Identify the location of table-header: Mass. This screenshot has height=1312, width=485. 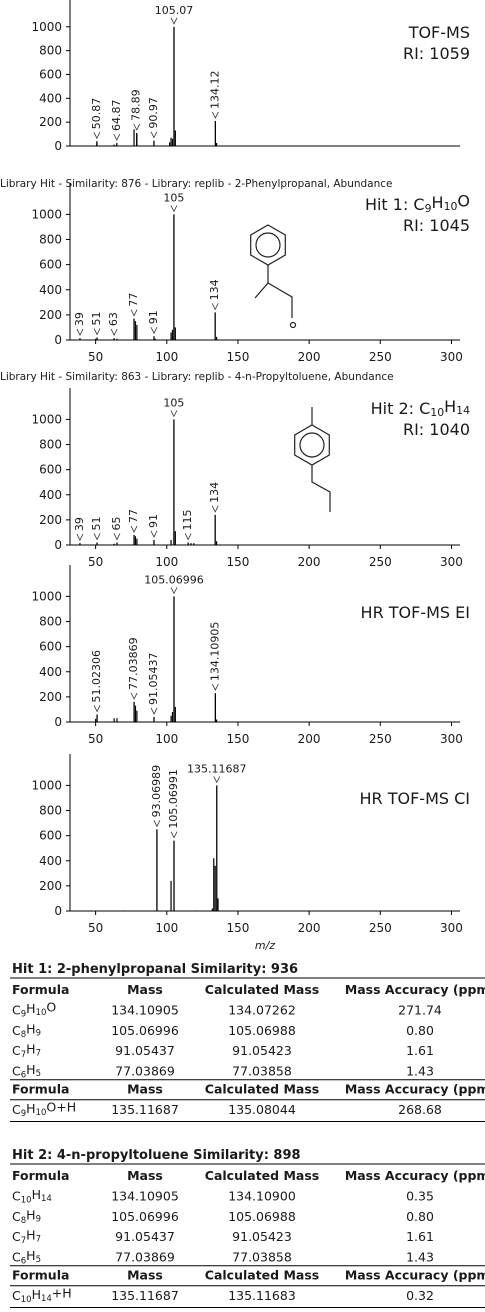
(145, 989).